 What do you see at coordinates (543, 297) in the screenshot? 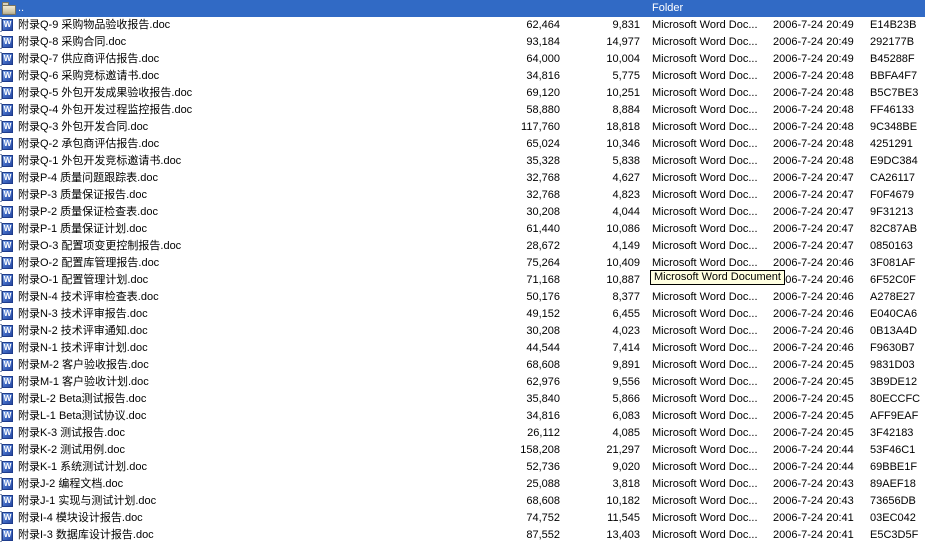
I see `file-size-cell: 50,176` at bounding box center [543, 297].